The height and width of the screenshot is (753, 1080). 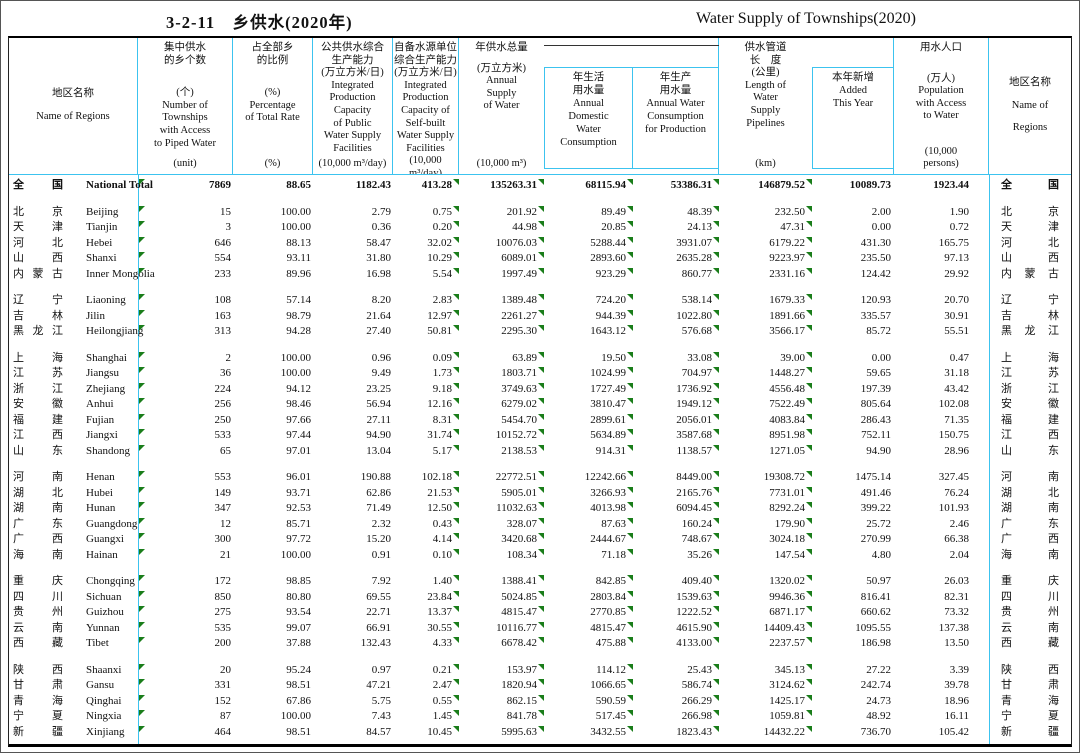 I want to click on header-unit: (km), so click(x=765, y=166).